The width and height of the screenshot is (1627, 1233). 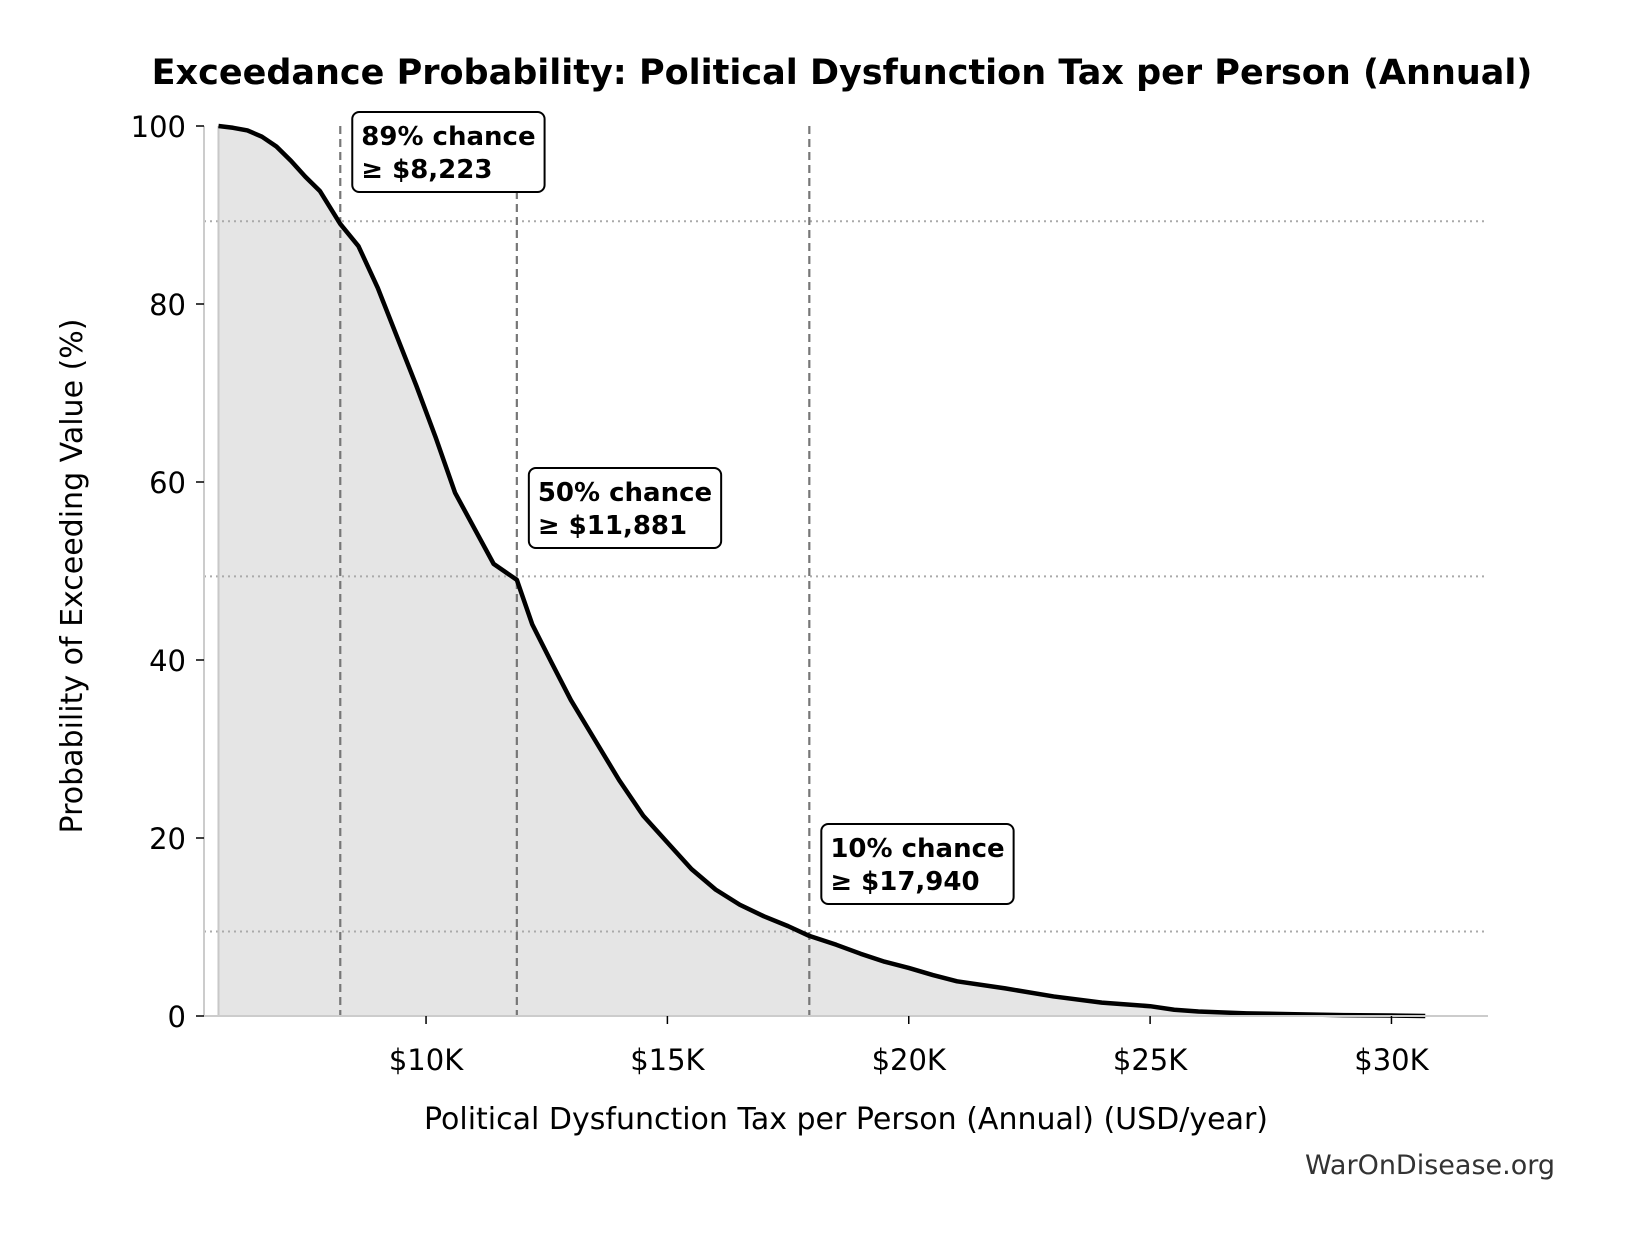 What do you see at coordinates (917, 849) in the screenshot?
I see `annotation-line1-3: 10% chance` at bounding box center [917, 849].